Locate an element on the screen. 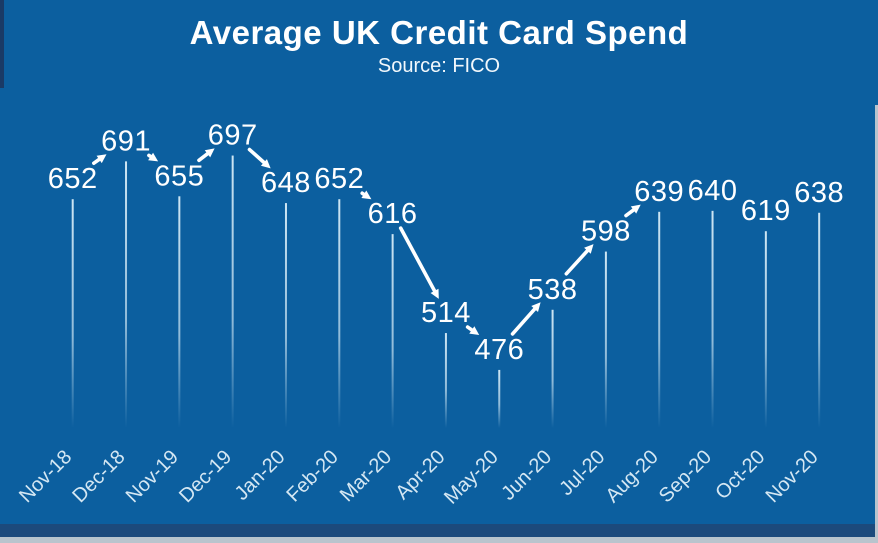 Image resolution: width=878 pixels, height=543 pixels. x-axis-tick-label: Oct-20 is located at coordinates (740, 475).